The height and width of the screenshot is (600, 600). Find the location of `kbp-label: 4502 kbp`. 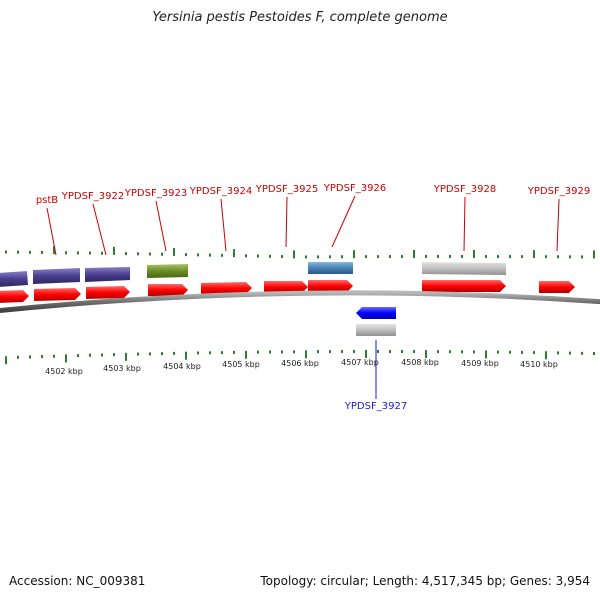

kbp-label: 4502 kbp is located at coordinates (64, 371).